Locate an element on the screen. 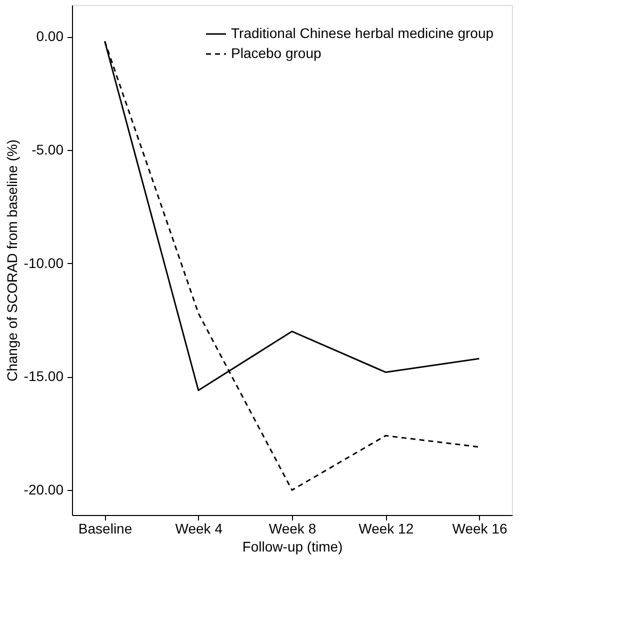 The width and height of the screenshot is (626, 617). x-tick-label: Week 16 is located at coordinates (480, 528).